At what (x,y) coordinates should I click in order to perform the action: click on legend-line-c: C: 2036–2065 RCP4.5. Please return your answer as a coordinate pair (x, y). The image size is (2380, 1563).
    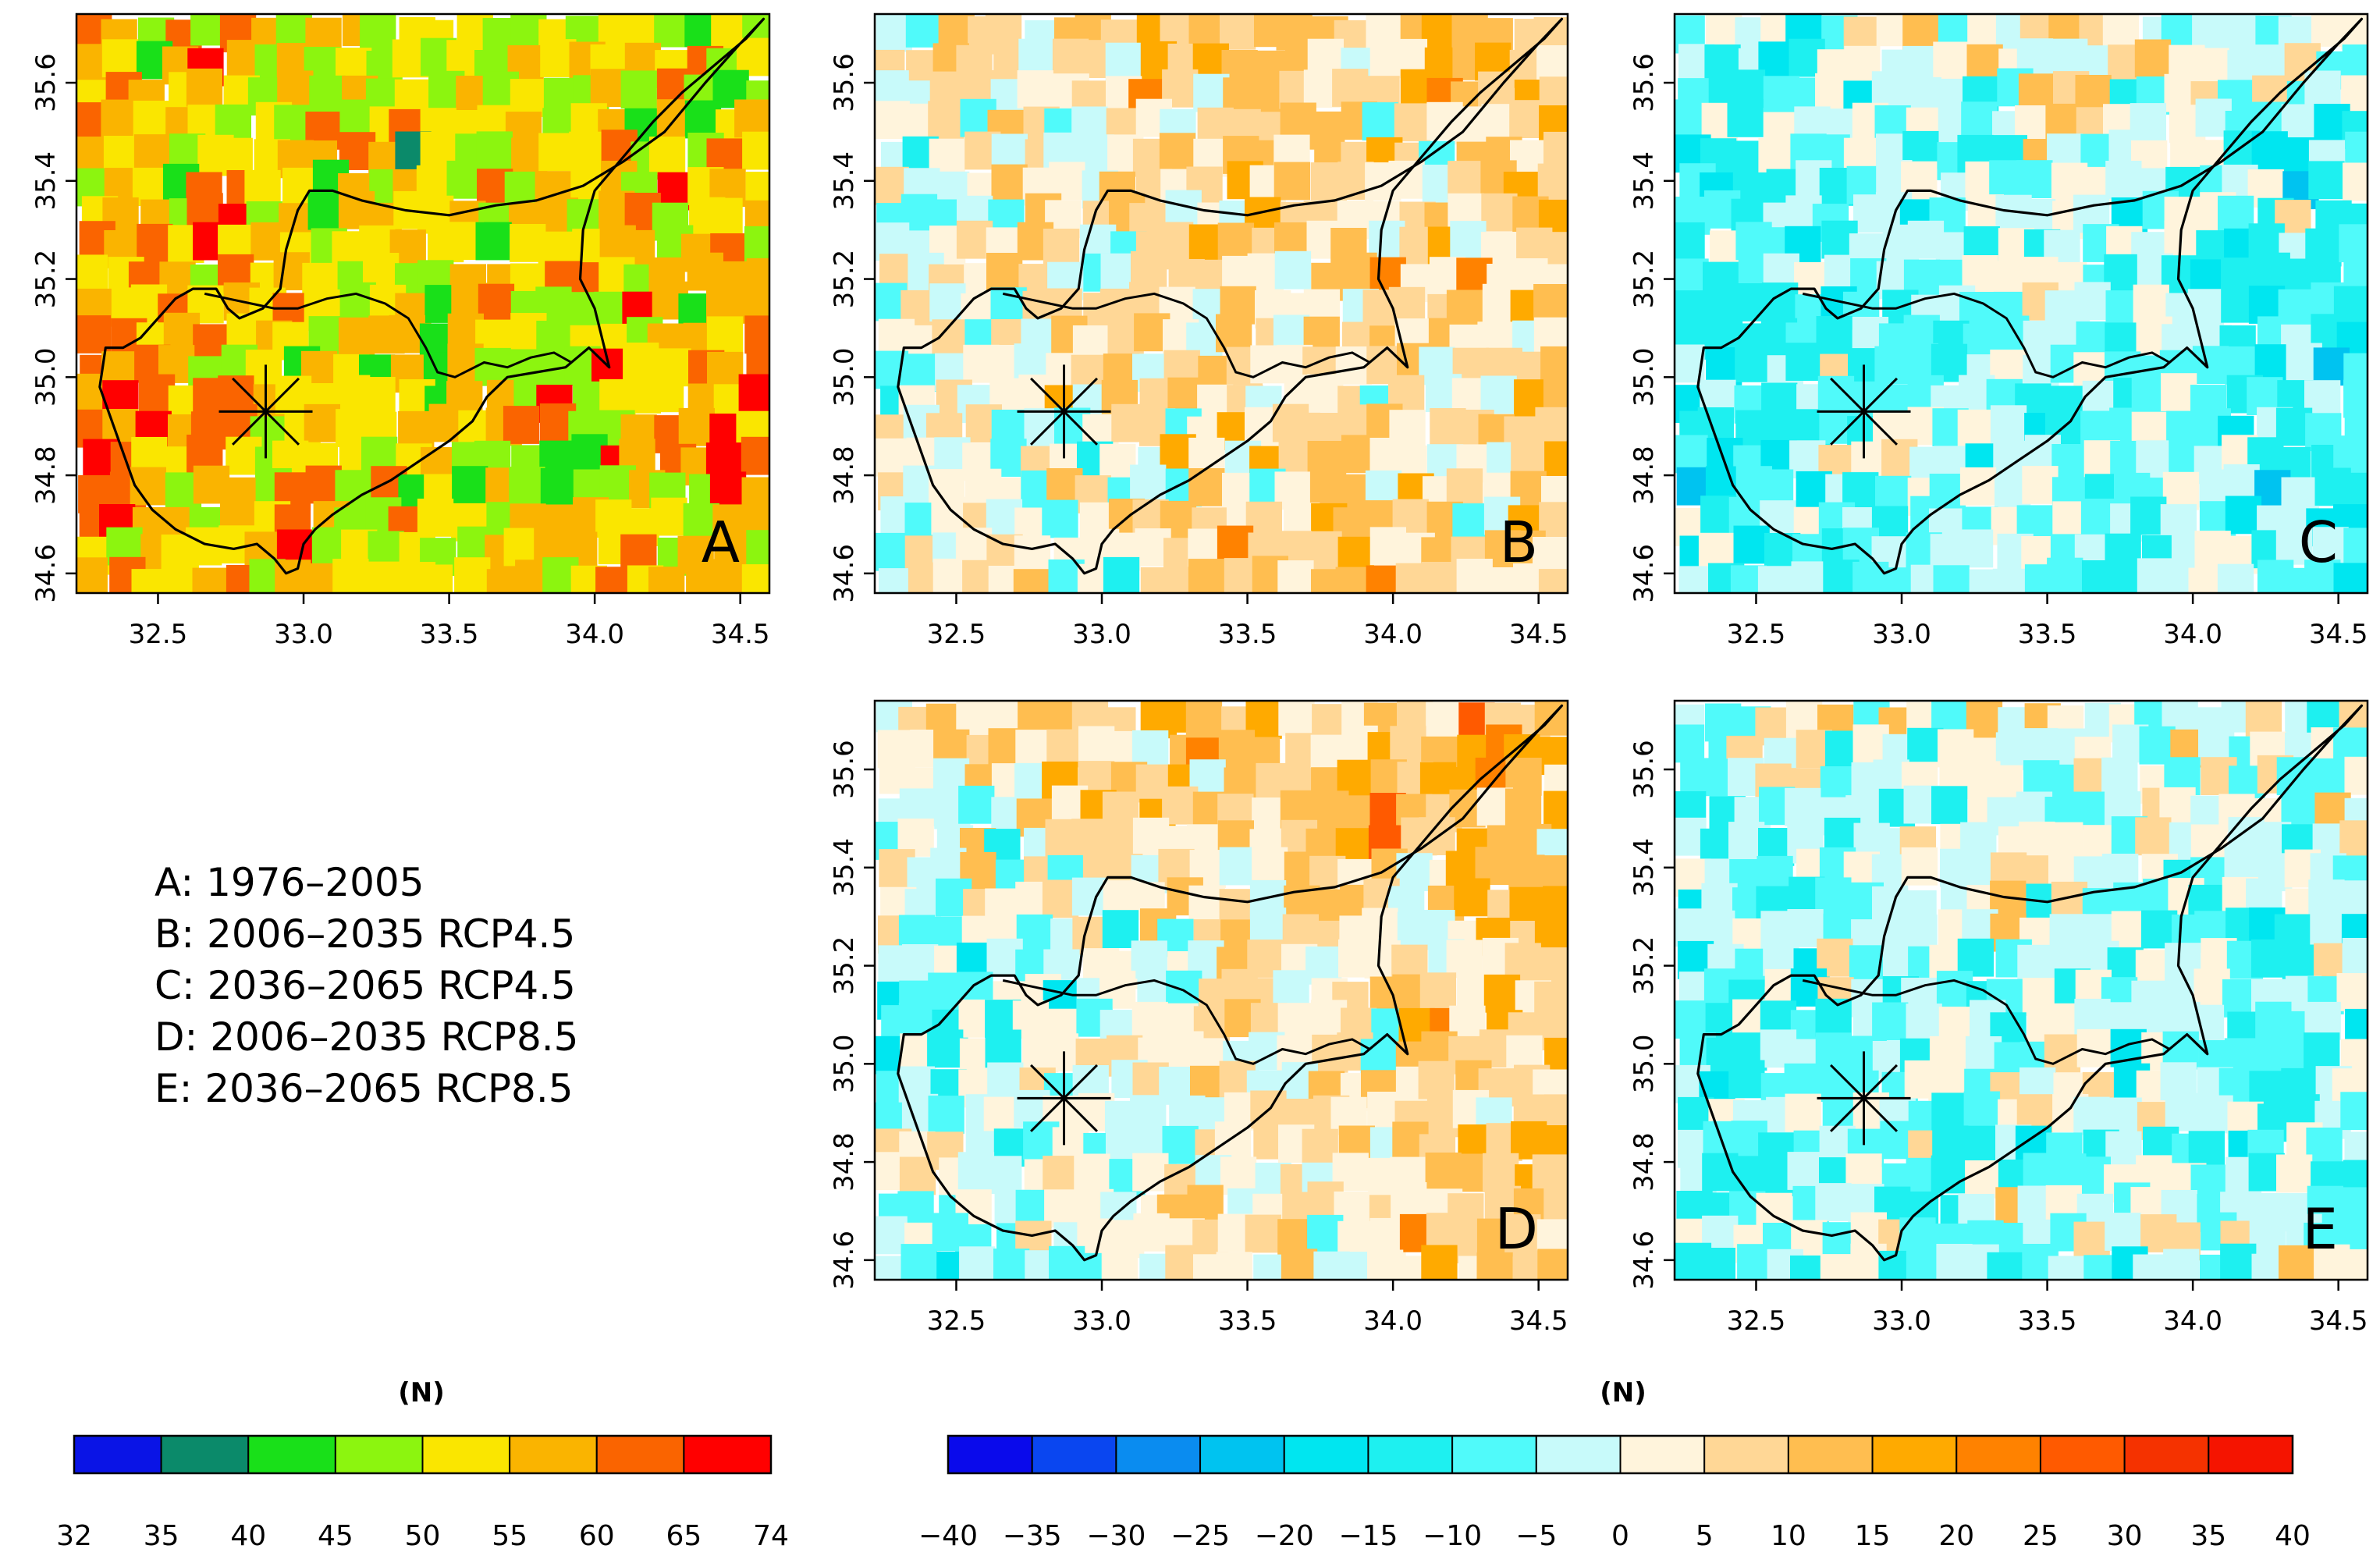
    Looking at the image, I should click on (365, 986).